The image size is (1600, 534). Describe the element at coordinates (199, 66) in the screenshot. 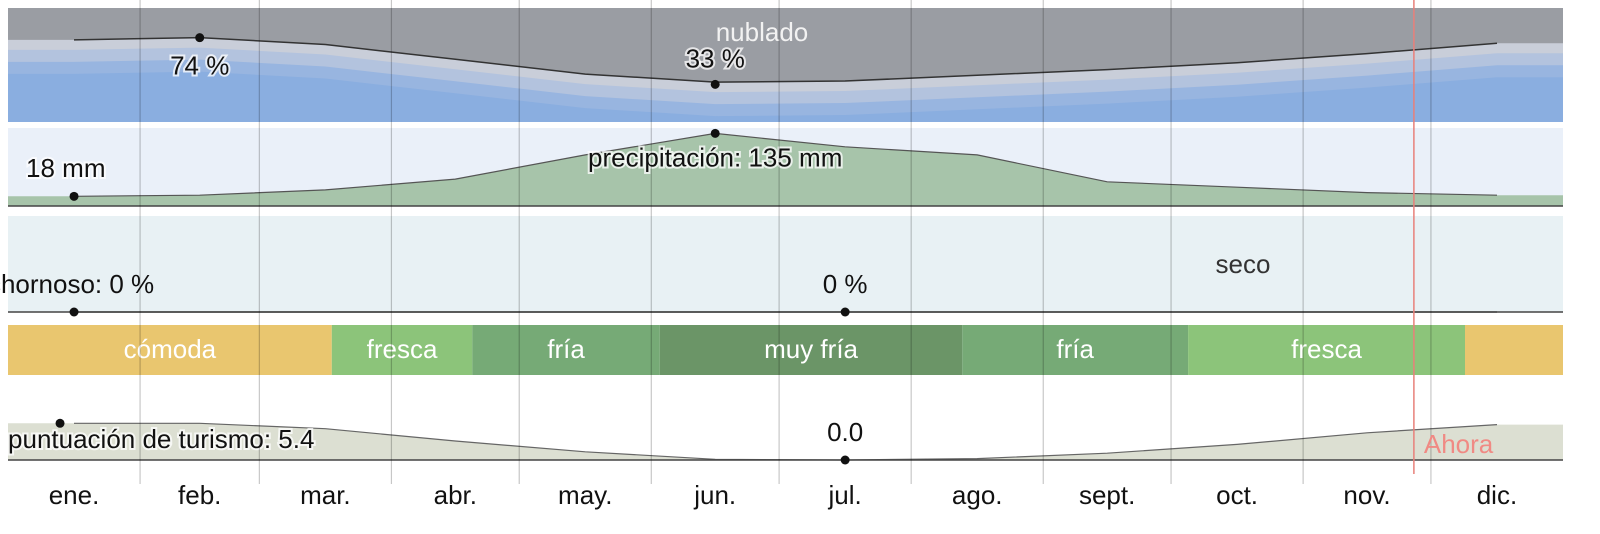

I see `annotation: 74 %` at that location.